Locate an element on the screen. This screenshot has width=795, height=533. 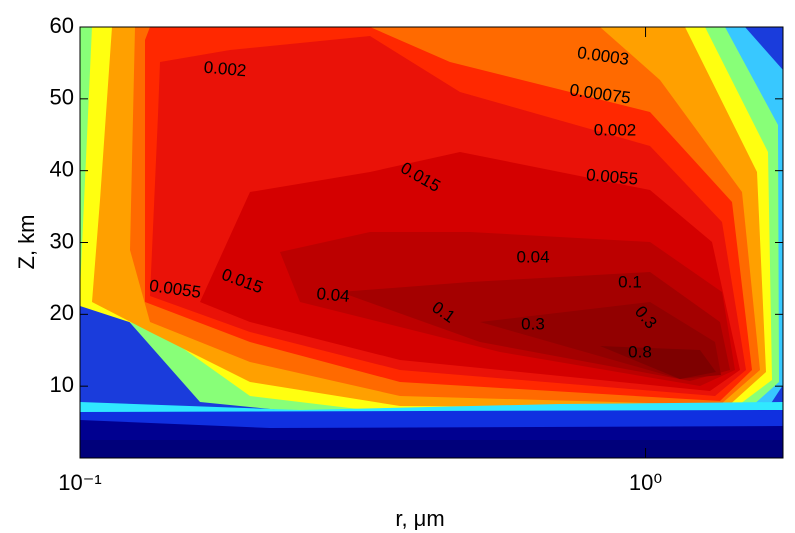
x-tick-label: 10⁰ is located at coordinates (645, 482).